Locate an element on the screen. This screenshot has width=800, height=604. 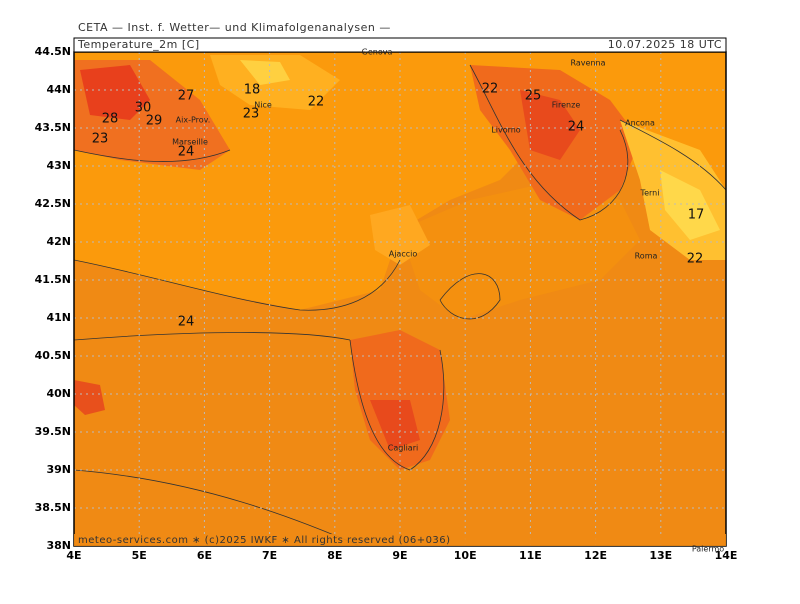
lon-label: 12E is located at coordinates (595, 555).